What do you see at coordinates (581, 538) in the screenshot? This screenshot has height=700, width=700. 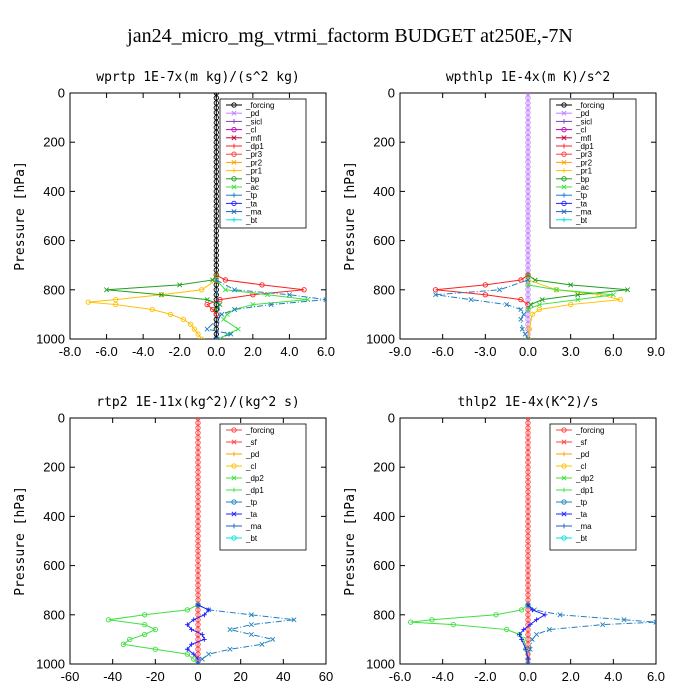 I see `legend-entry: _bt` at bounding box center [581, 538].